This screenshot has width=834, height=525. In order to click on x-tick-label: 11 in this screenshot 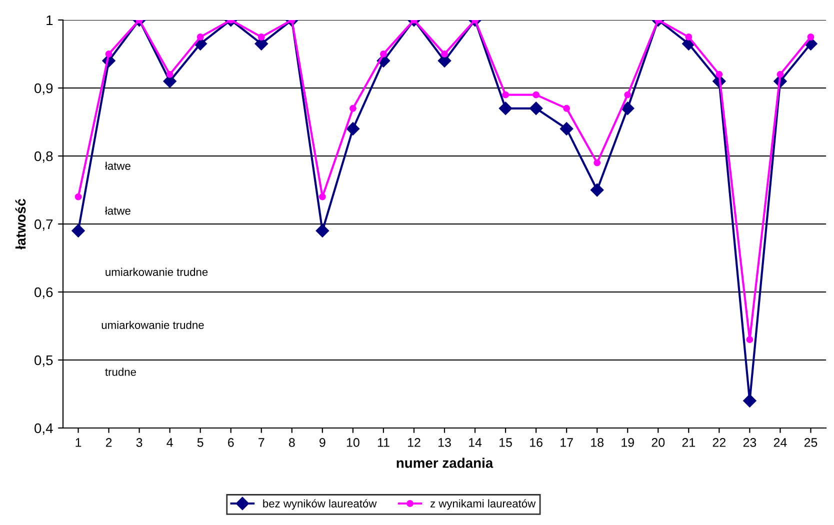, I will do `click(384, 442)`.